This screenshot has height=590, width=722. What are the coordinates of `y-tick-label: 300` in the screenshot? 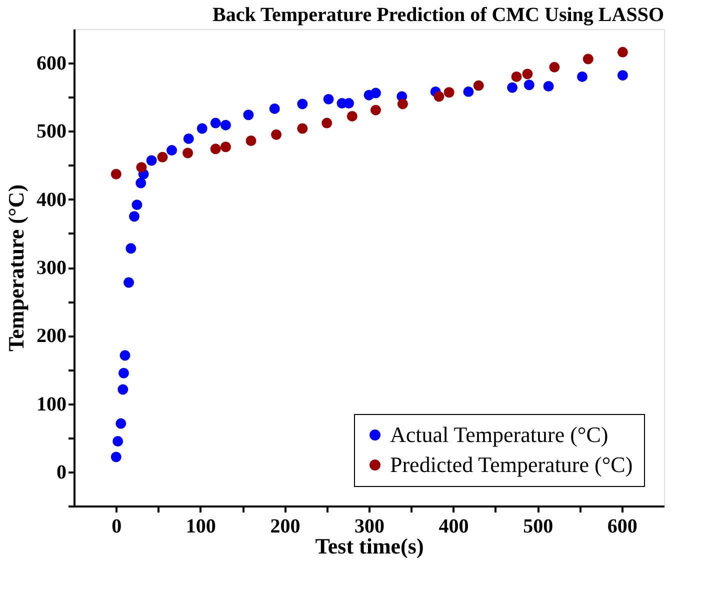 It's located at (51, 268).